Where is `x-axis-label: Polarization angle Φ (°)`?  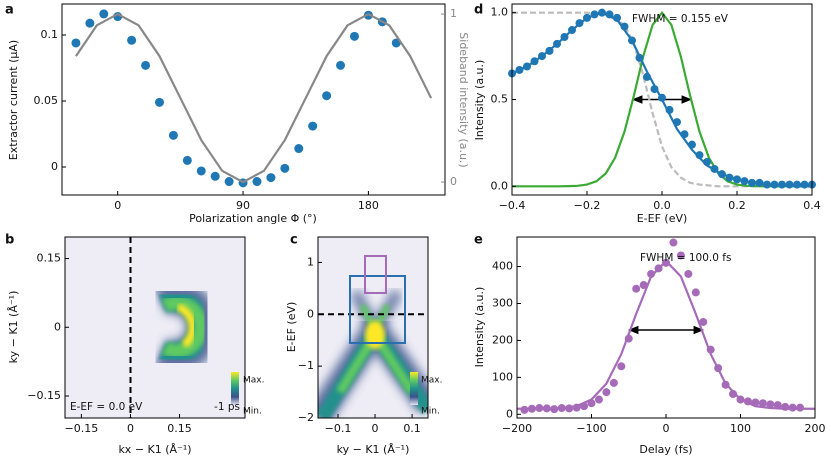
x-axis-label: Polarization angle Φ (°) is located at coordinates (253, 218).